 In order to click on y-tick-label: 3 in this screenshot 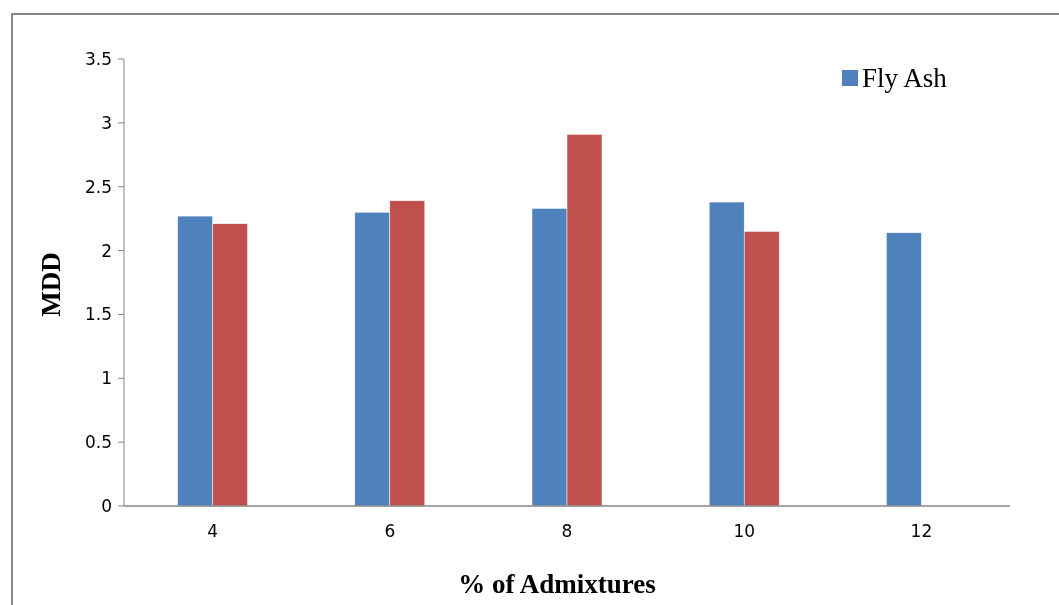, I will do `click(106, 122)`.